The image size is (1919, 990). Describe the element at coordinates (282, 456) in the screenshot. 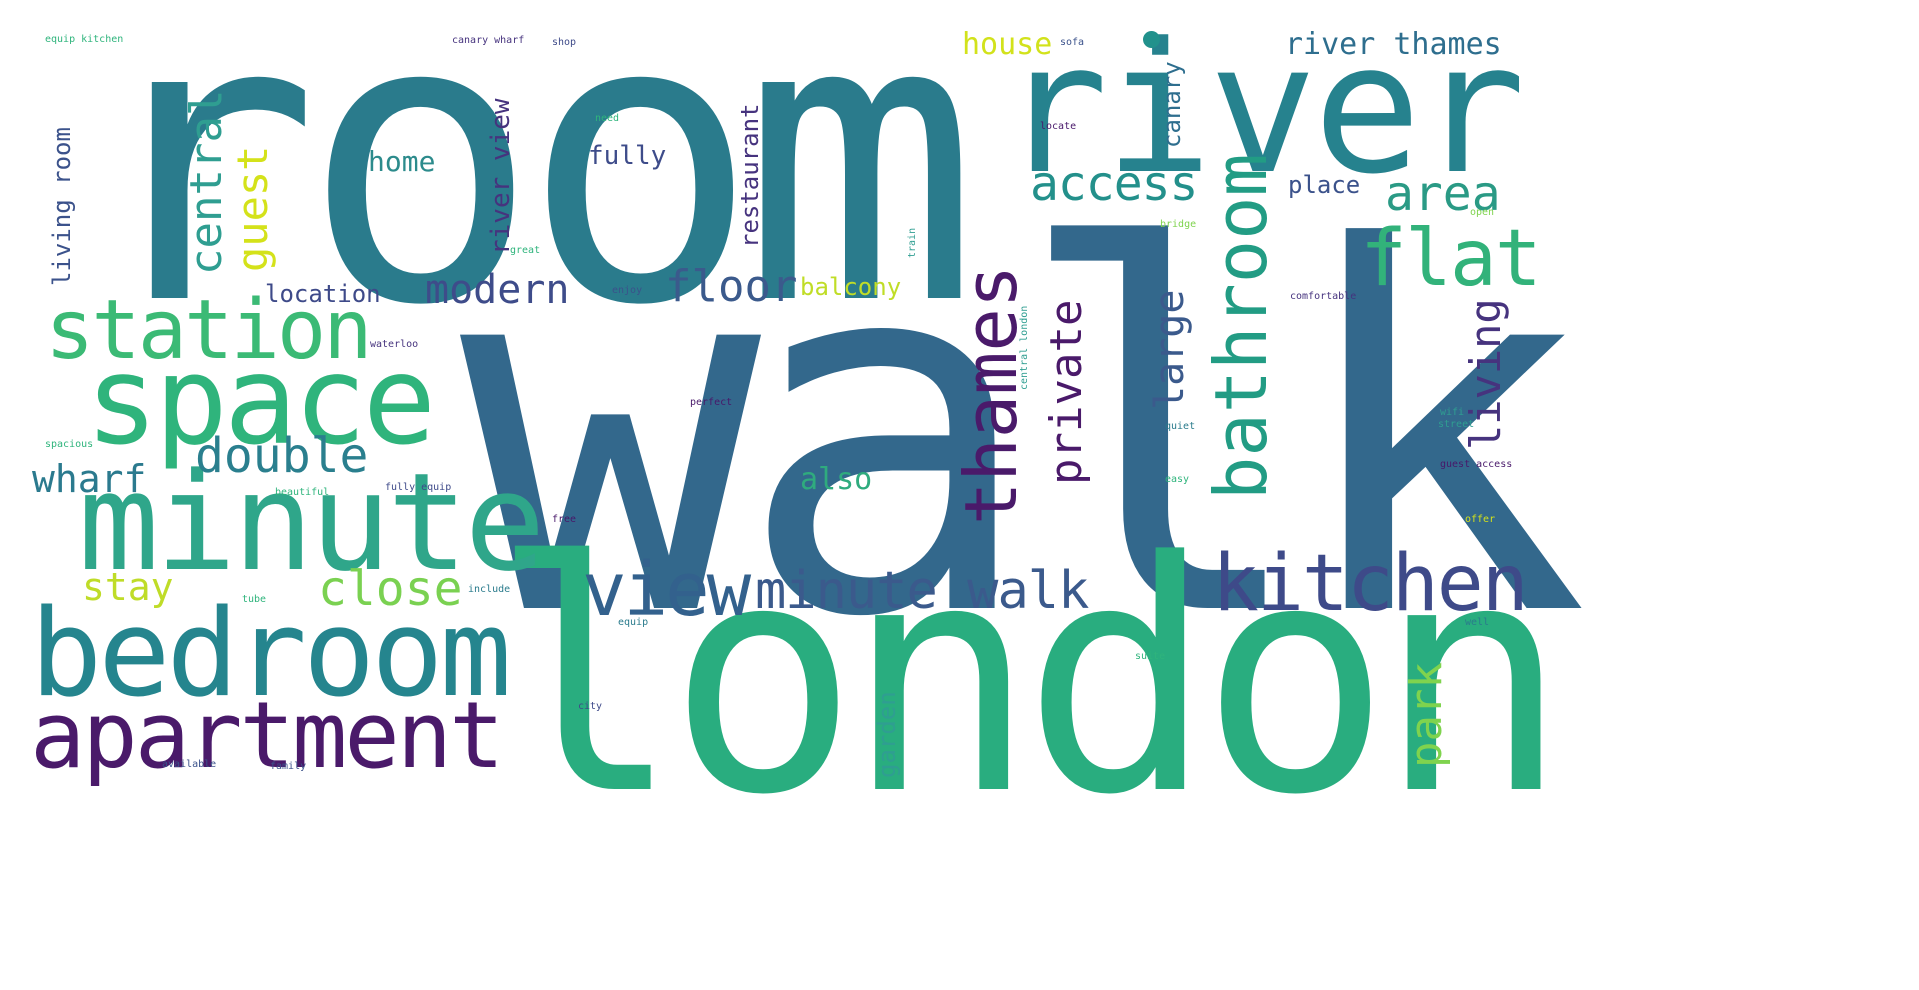

I see `word-double: double` at that location.